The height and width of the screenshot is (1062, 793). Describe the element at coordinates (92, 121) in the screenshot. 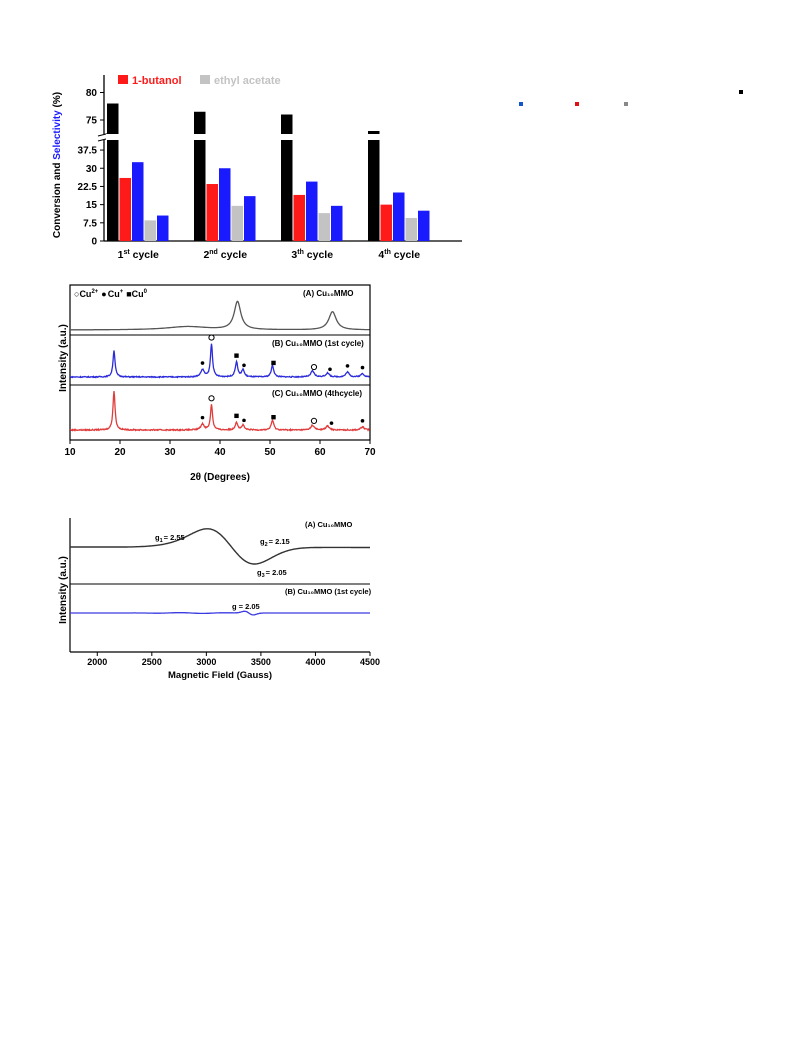

I see `bar-y-tick-label: 75` at that location.